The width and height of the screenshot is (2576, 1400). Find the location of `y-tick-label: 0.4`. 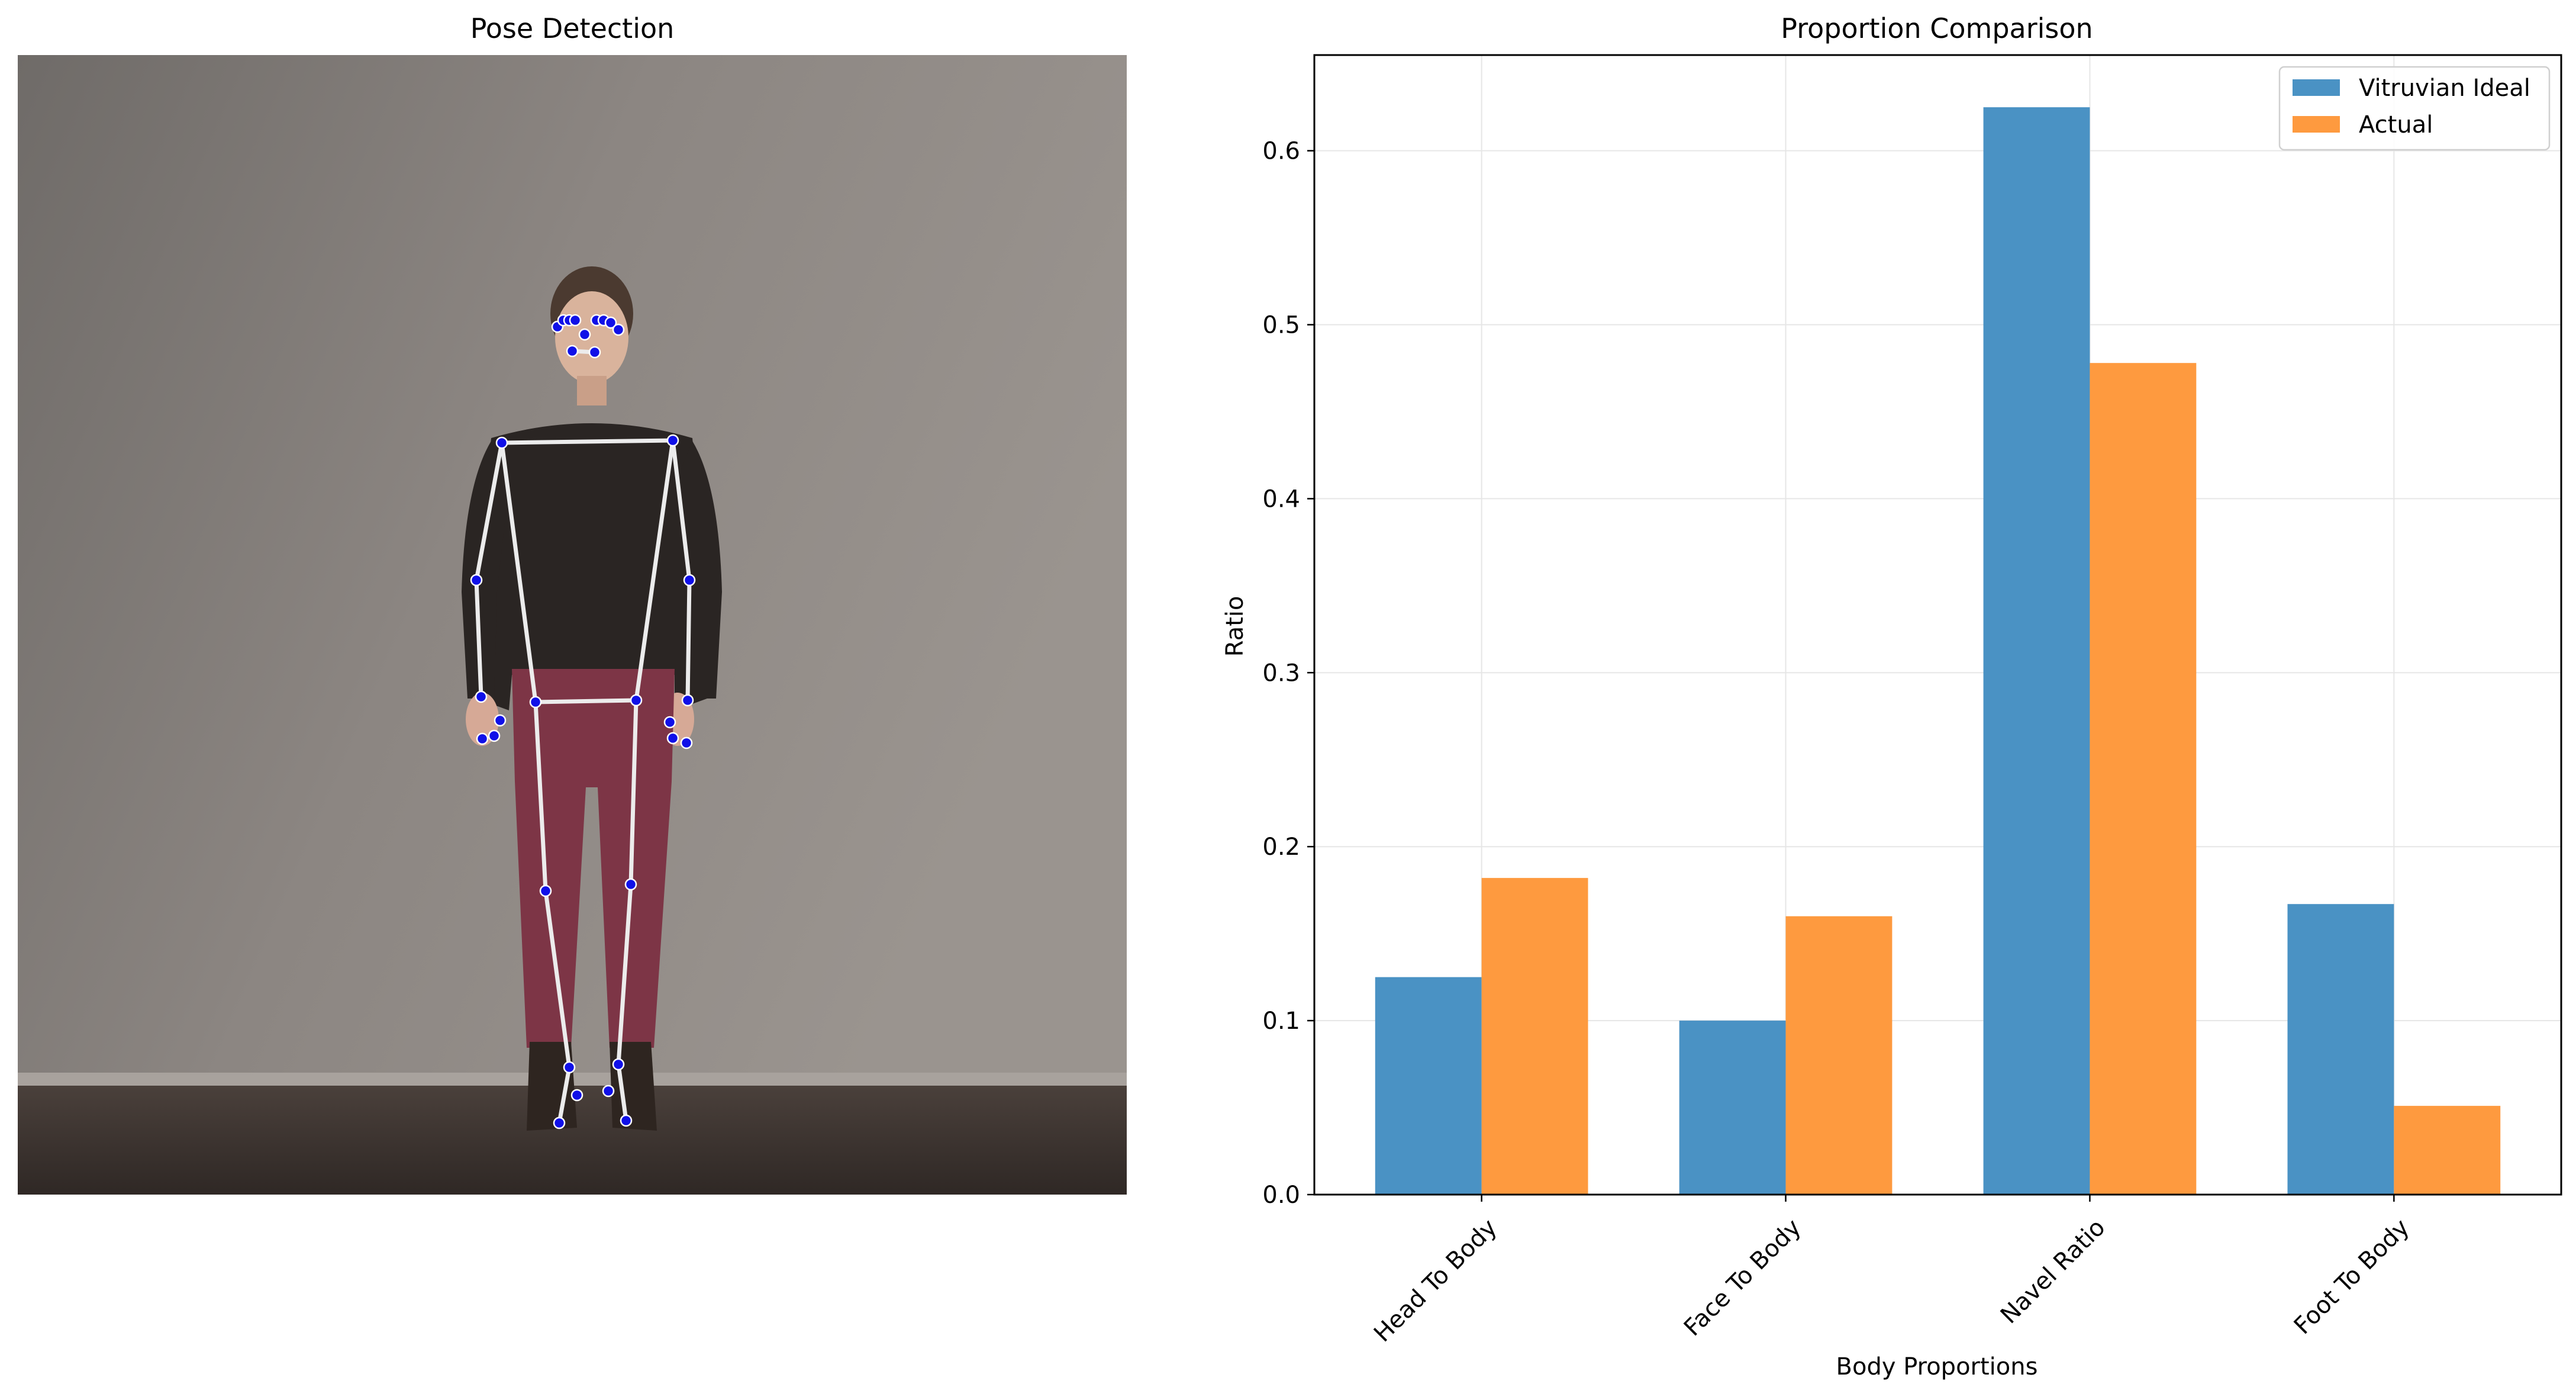

y-tick-label: 0.4 is located at coordinates (1281, 499).